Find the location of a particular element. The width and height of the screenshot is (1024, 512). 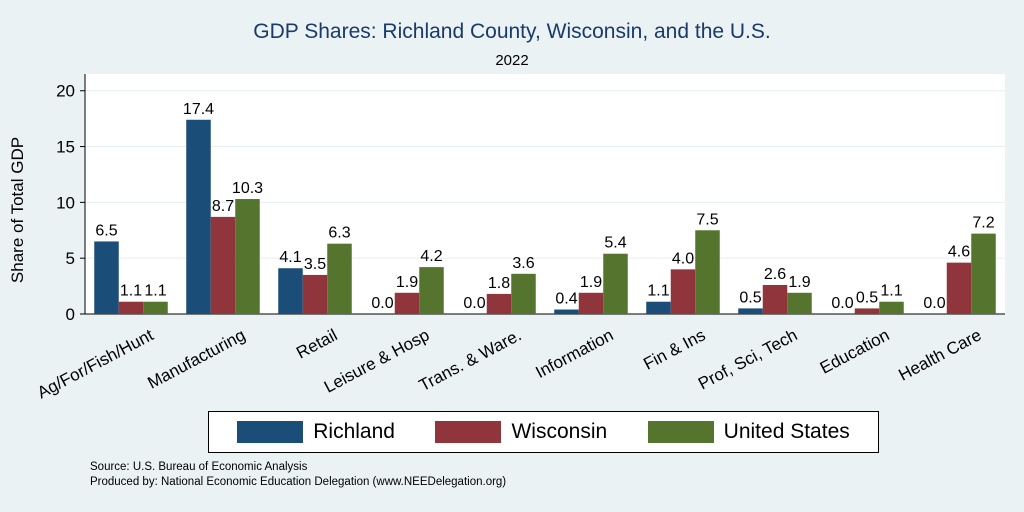

x-tick-label: Retail is located at coordinates (316, 343).